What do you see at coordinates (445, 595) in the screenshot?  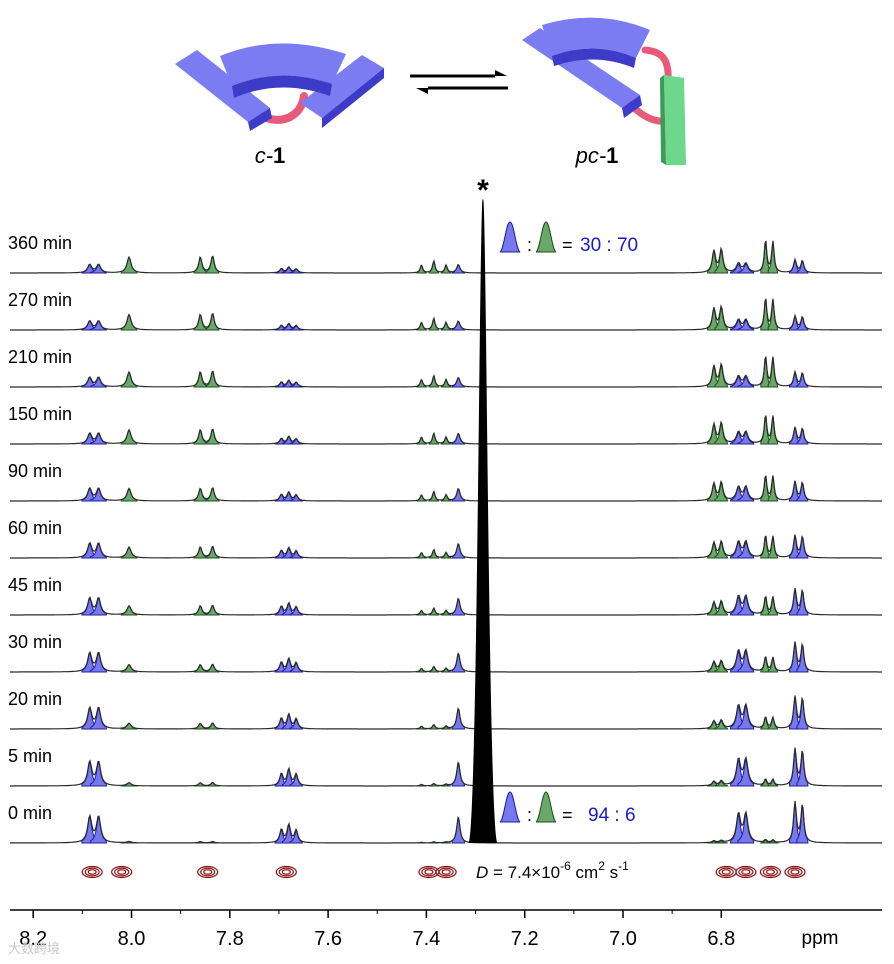 I see `spectrum-trace: 45 min` at bounding box center [445, 595].